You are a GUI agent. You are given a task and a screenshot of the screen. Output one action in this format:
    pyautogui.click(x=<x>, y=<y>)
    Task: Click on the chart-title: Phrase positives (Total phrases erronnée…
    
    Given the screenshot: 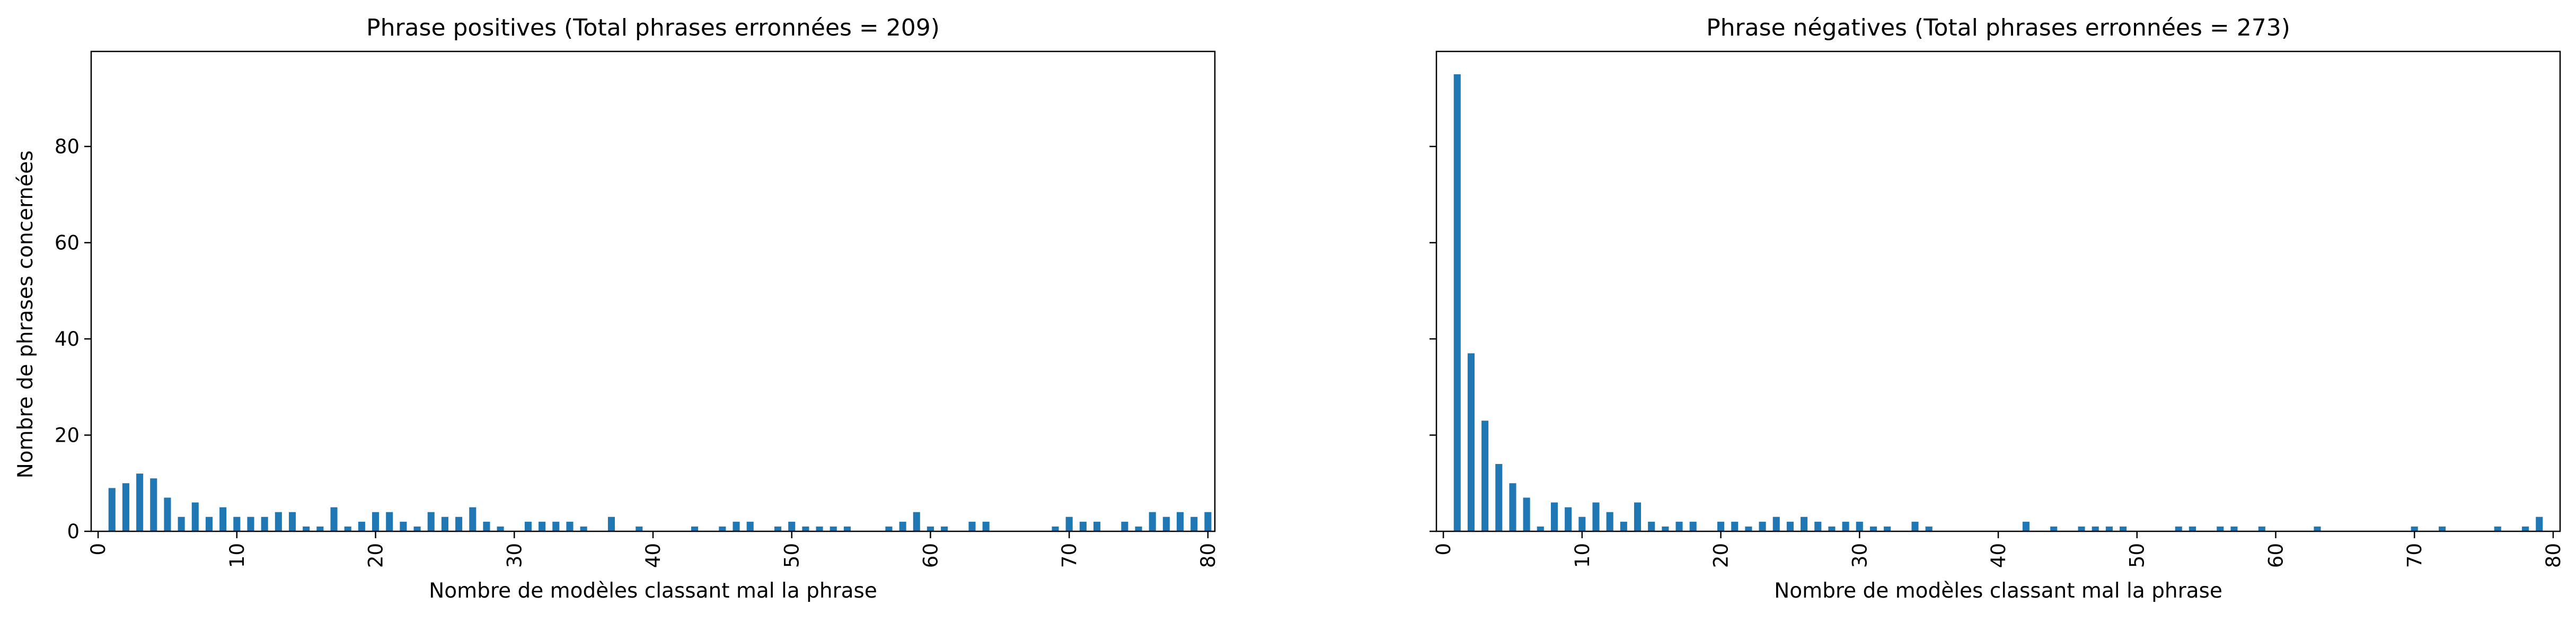 What is the action you would take?
    pyautogui.click(x=653, y=27)
    